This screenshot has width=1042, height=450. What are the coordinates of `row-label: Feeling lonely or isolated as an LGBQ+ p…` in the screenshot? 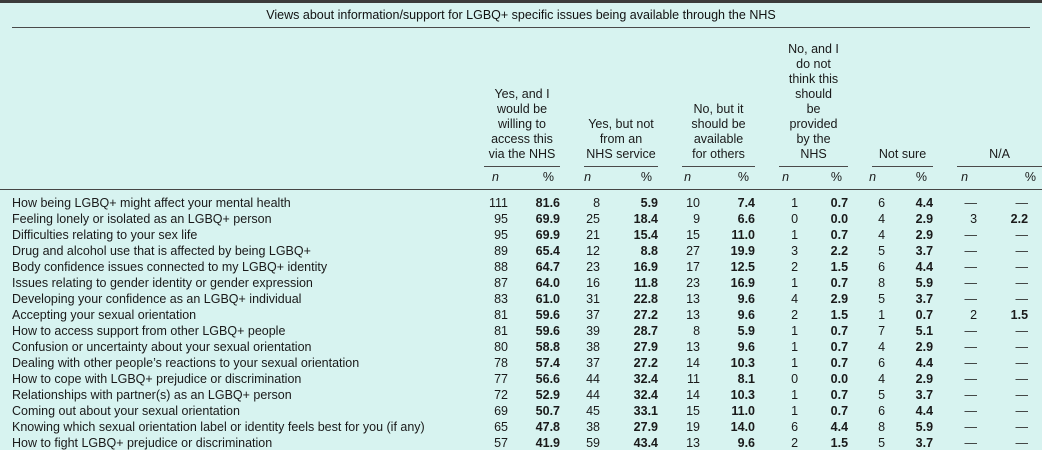 It's located at (142, 219).